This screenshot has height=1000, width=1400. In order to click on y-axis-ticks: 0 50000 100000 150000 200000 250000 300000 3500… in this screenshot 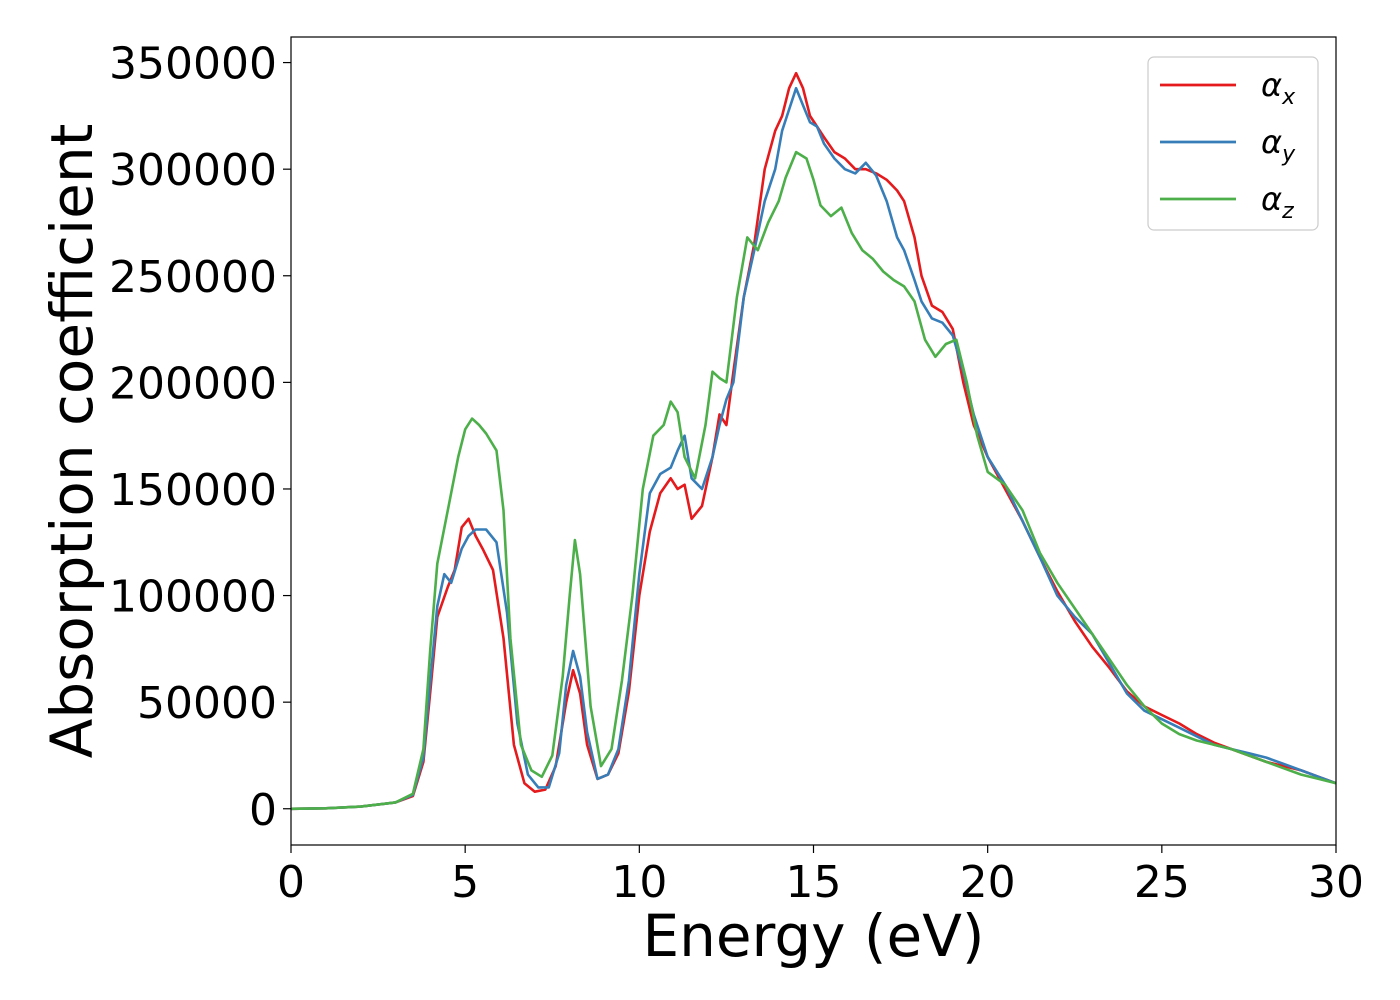, I will do `click(200, 437)`.